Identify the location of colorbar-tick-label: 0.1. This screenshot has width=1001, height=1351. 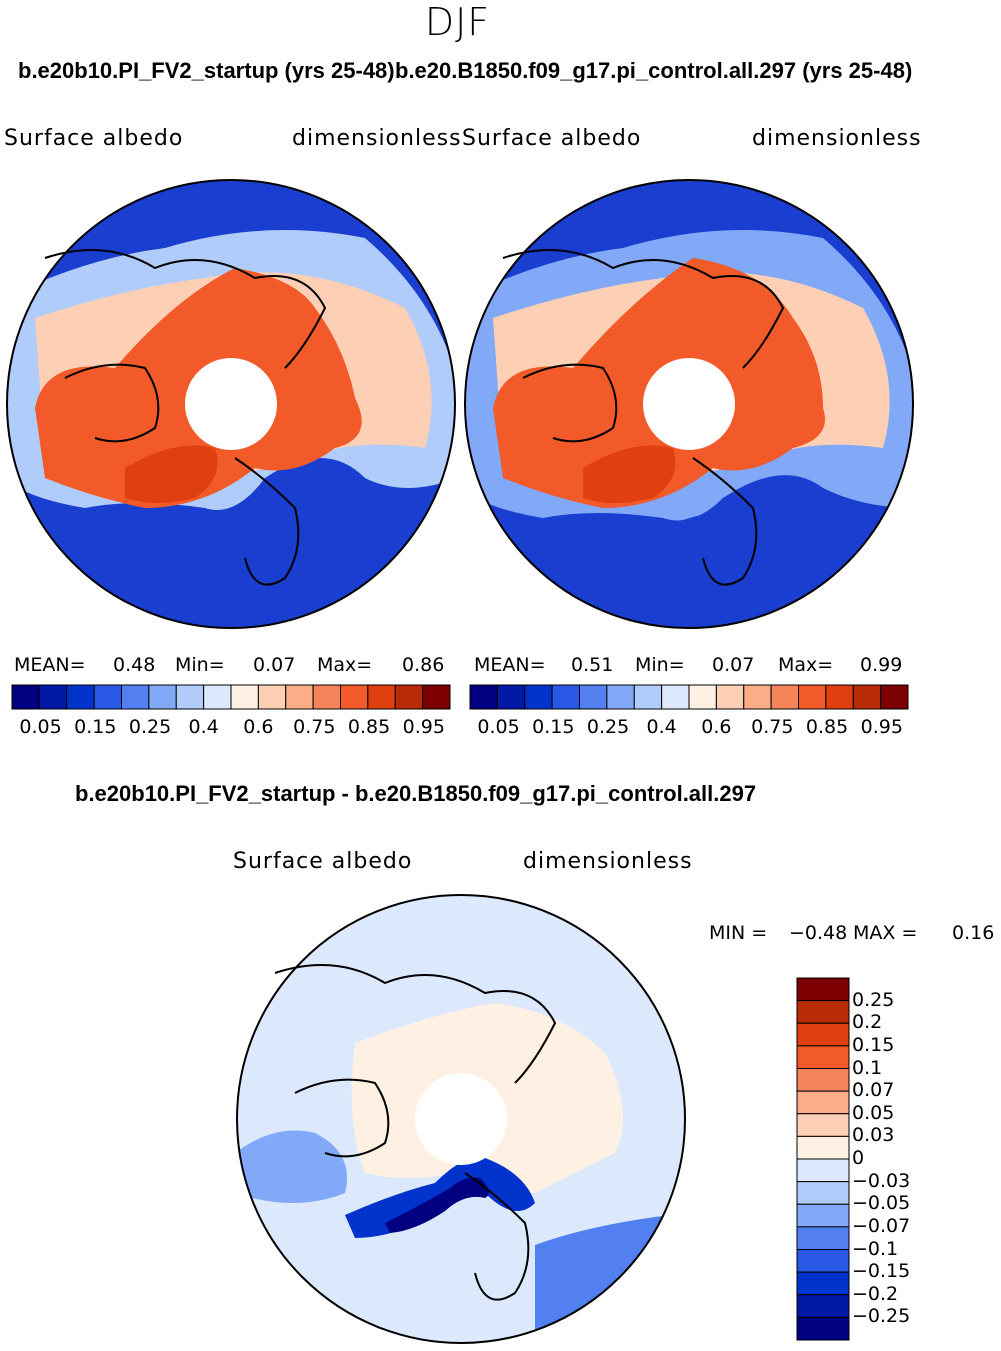
(867, 1067).